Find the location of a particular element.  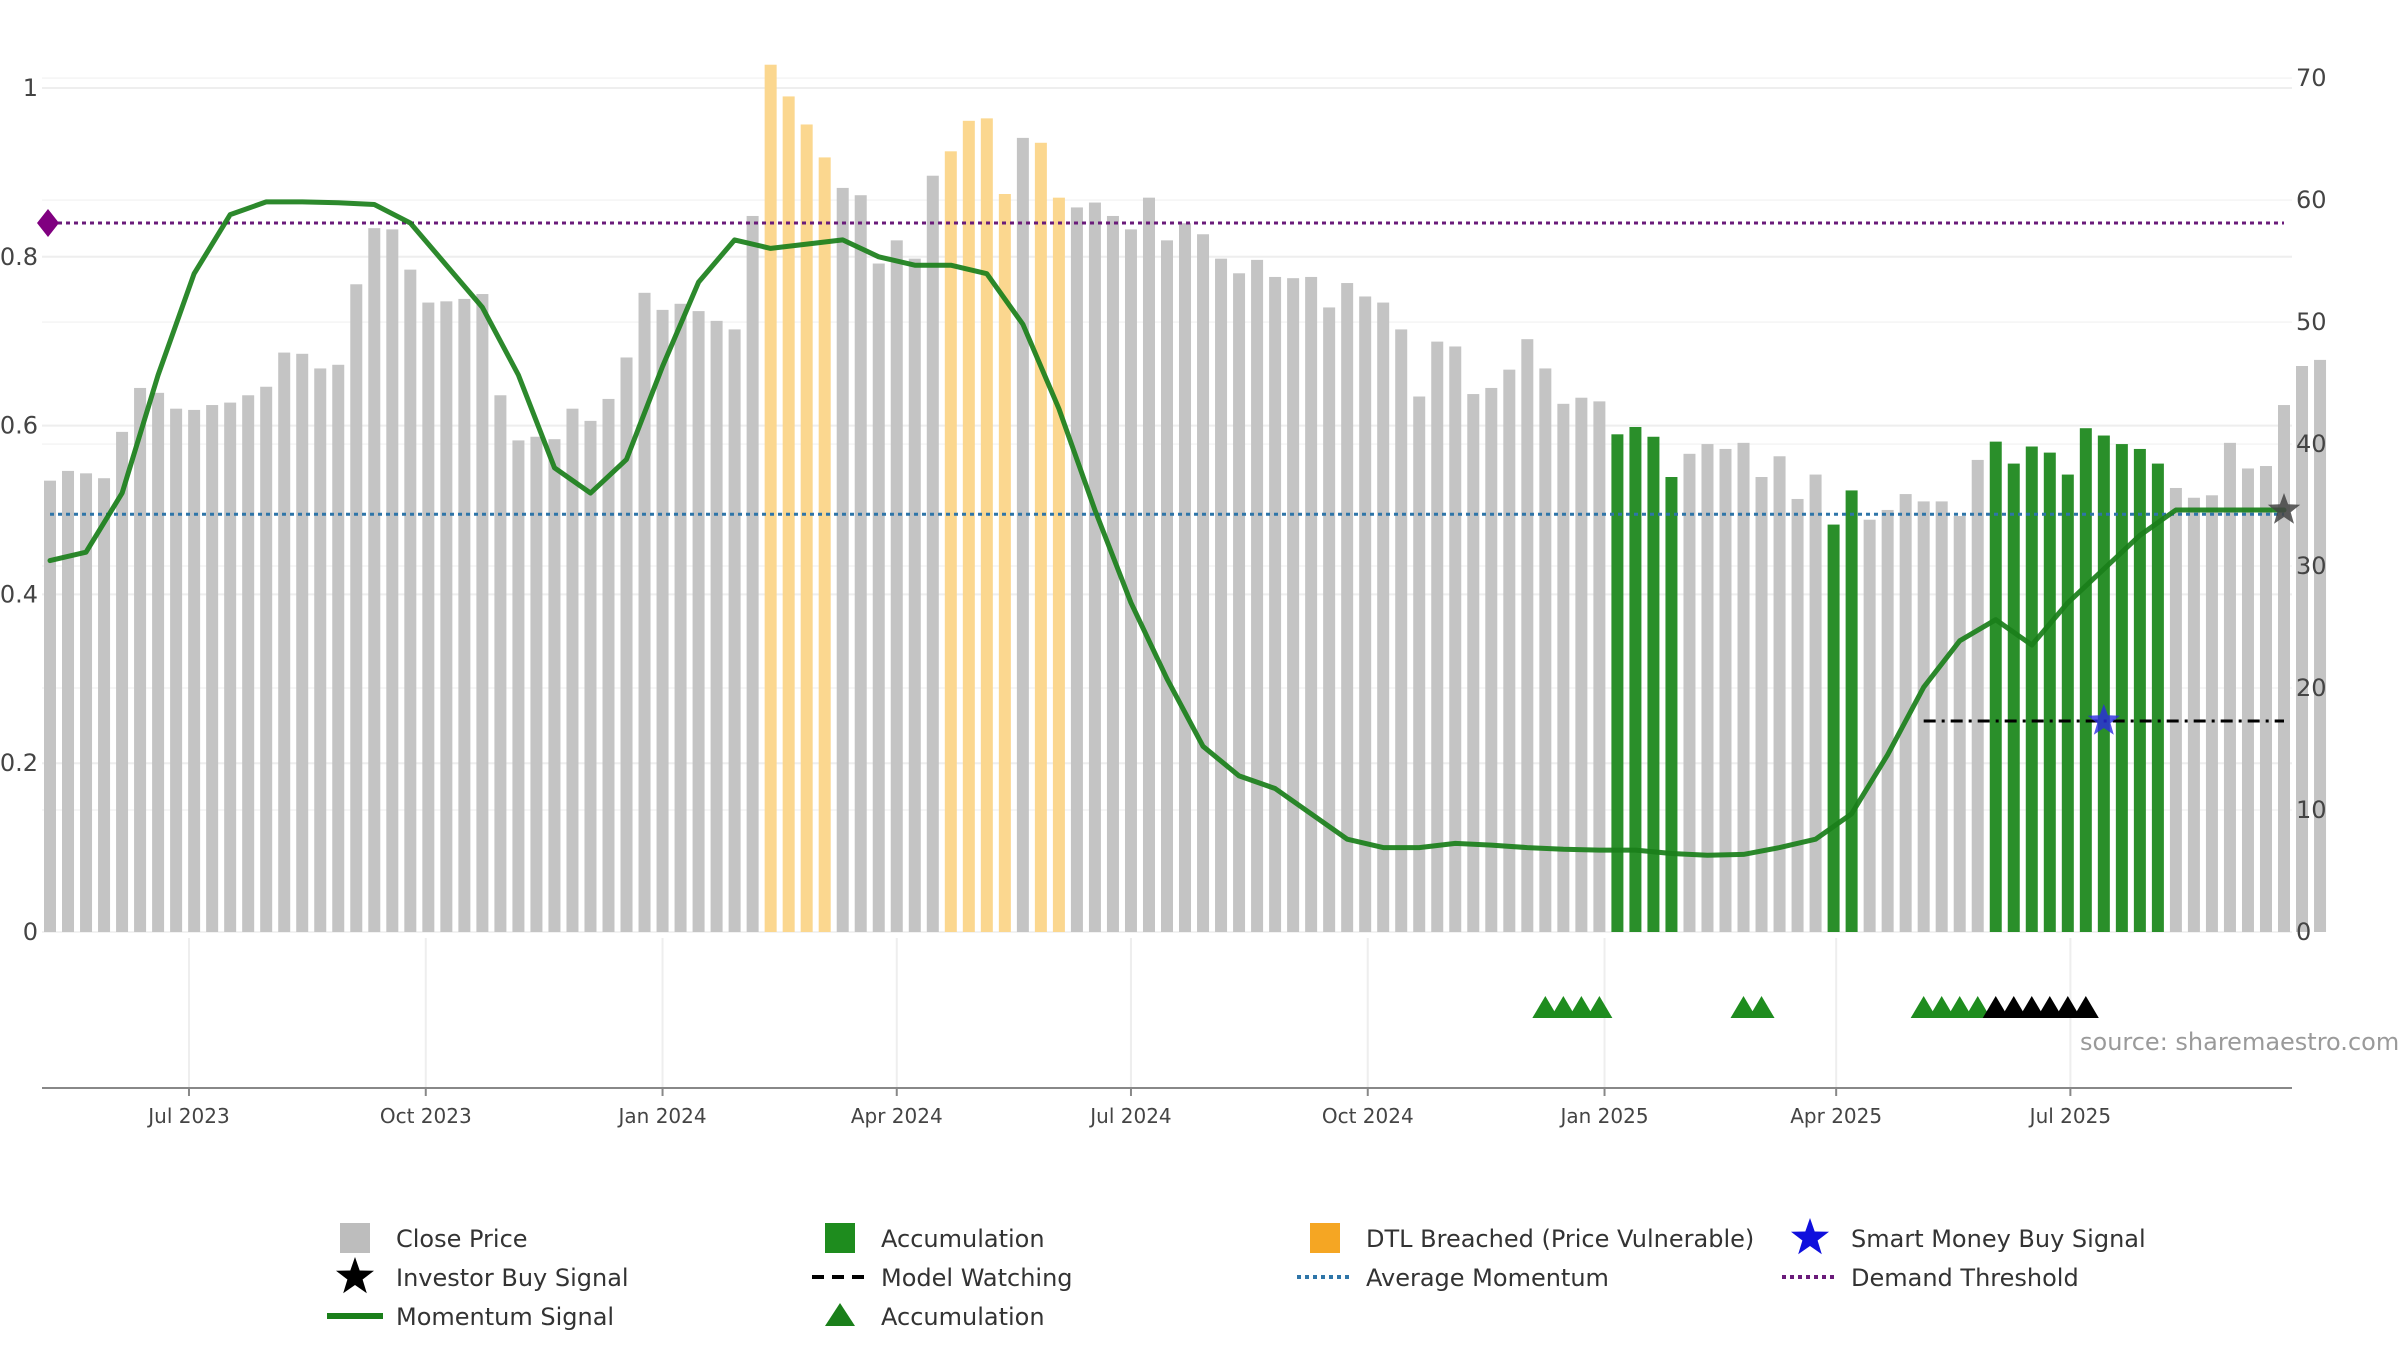

x-axis-tick-label: Apr 2024 is located at coordinates (897, 1116).